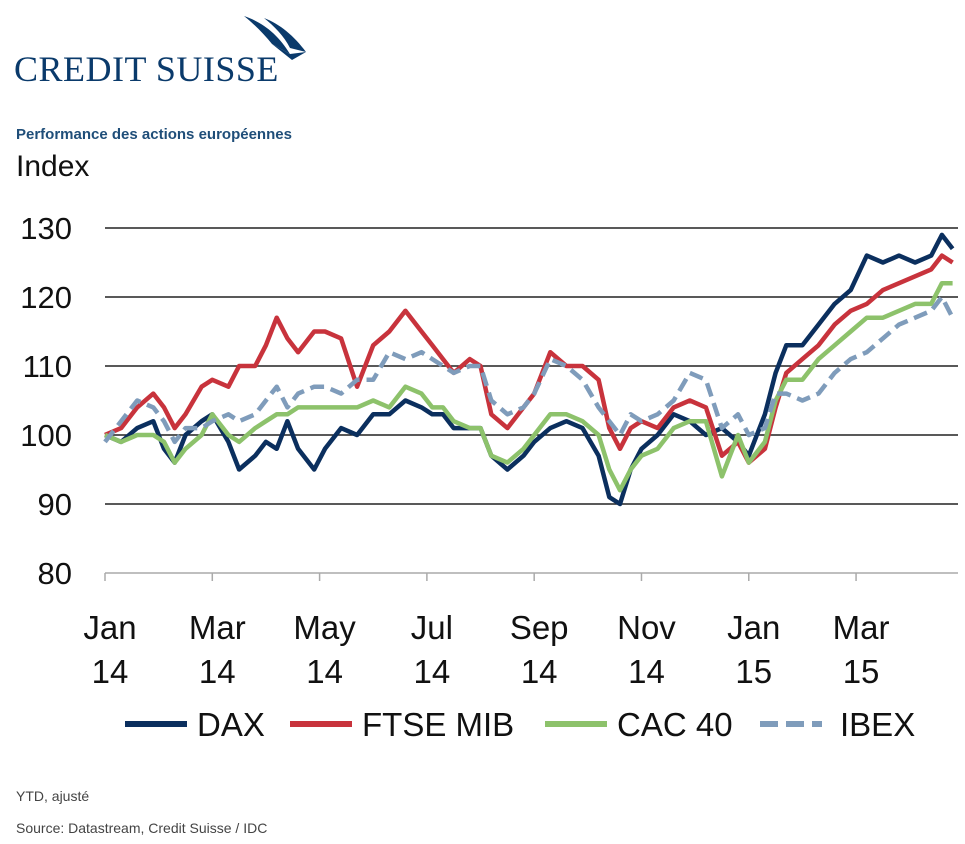  I want to click on y-tick-label-90: 90, so click(55, 504).